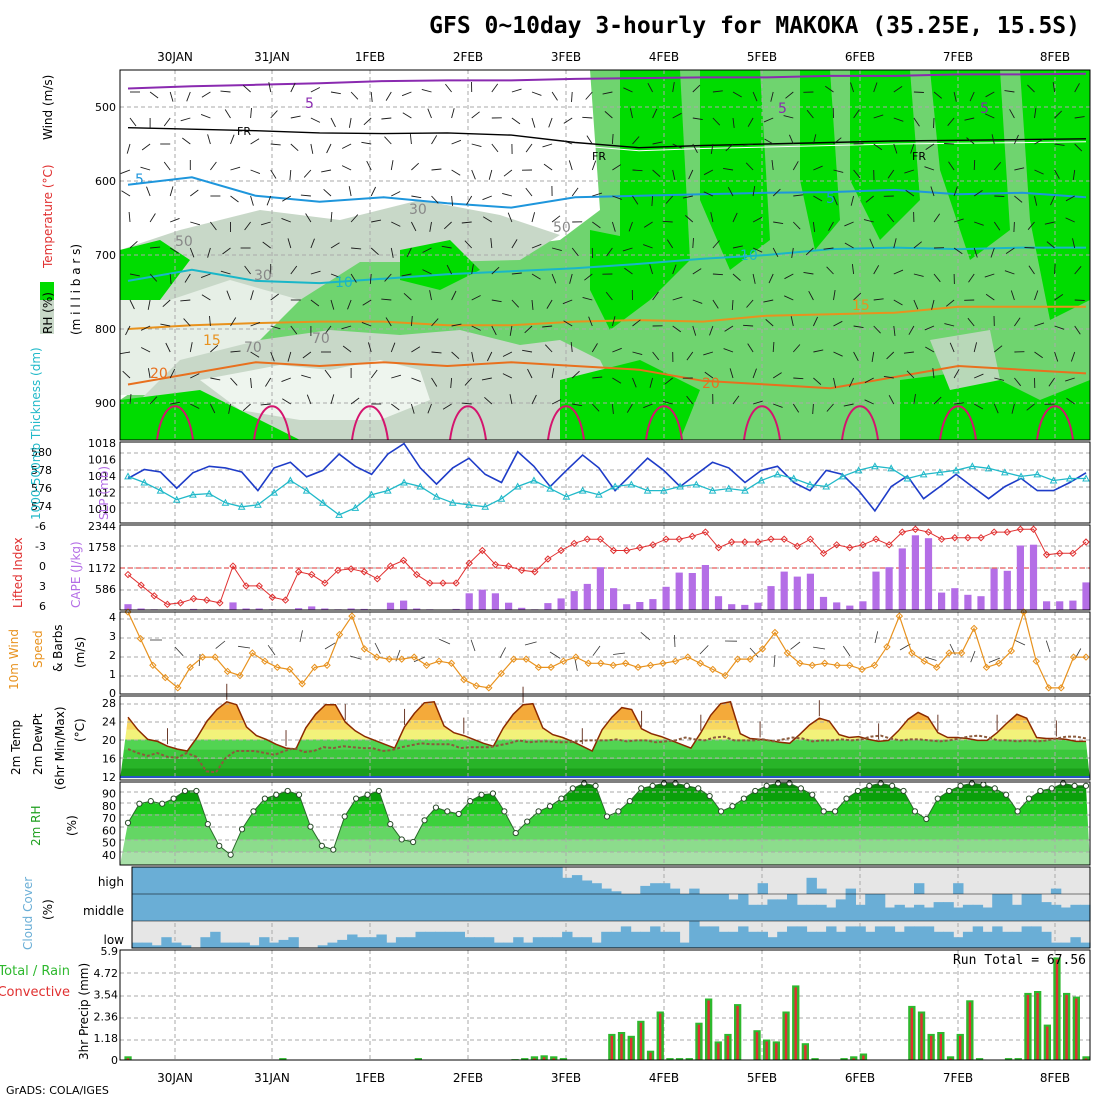 The image size is (1100, 1100). What do you see at coordinates (212, 341) in the screenshot?
I see `contour-label: 15` at bounding box center [212, 341].